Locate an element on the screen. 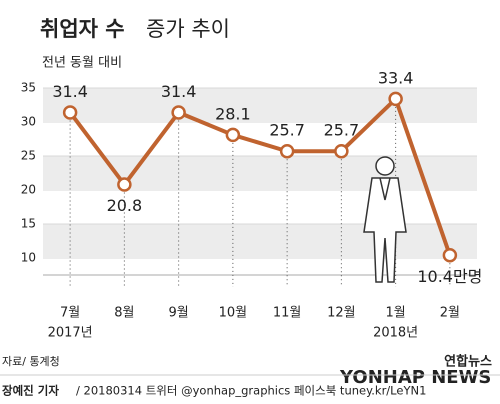  person-illustration is located at coordinates (385, 219).